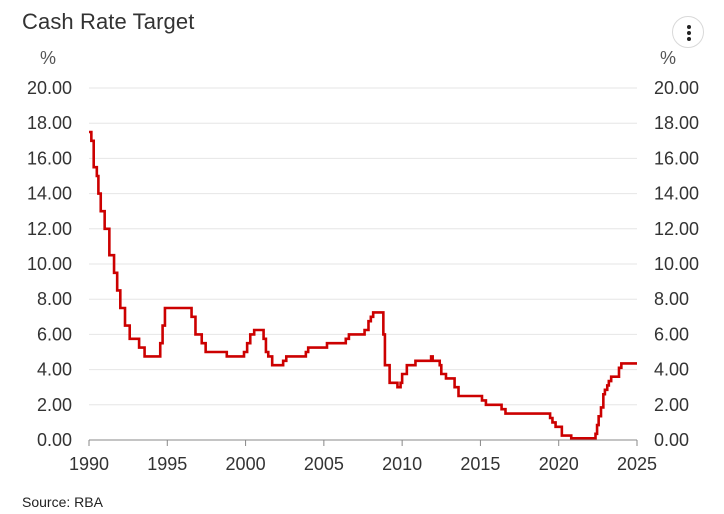 This screenshot has width=724, height=514. Describe the element at coordinates (49, 88) in the screenshot. I see `y-tick-label-left: 20.00` at that location.